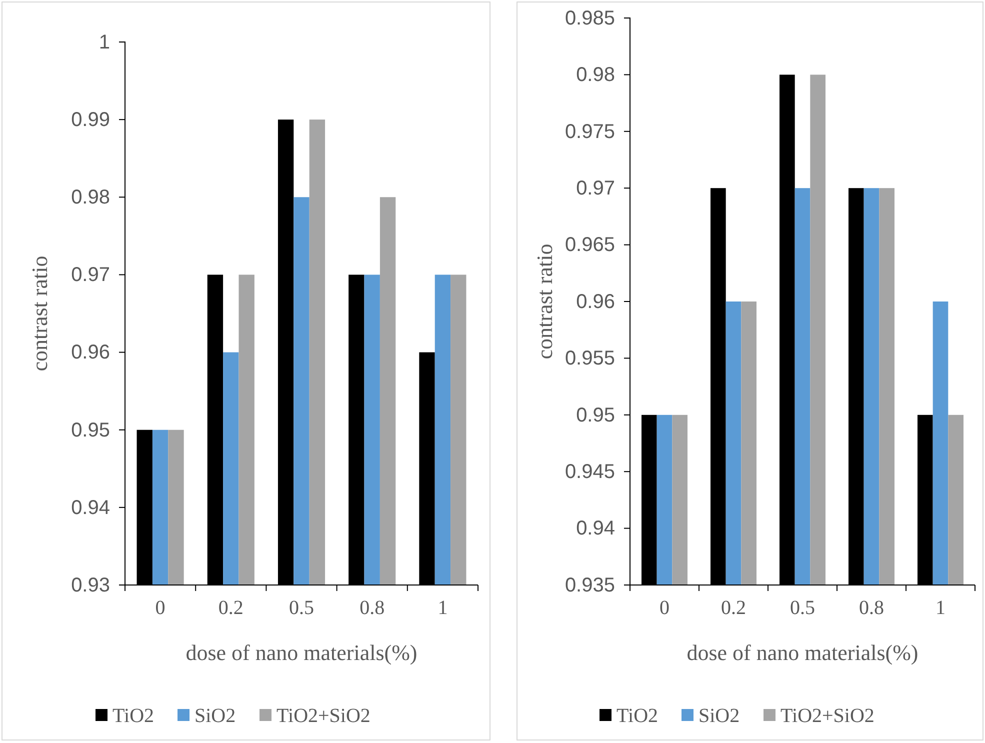 The image size is (985, 743). What do you see at coordinates (90, 119) in the screenshot?
I see `y-tick-label: 0.99` at bounding box center [90, 119].